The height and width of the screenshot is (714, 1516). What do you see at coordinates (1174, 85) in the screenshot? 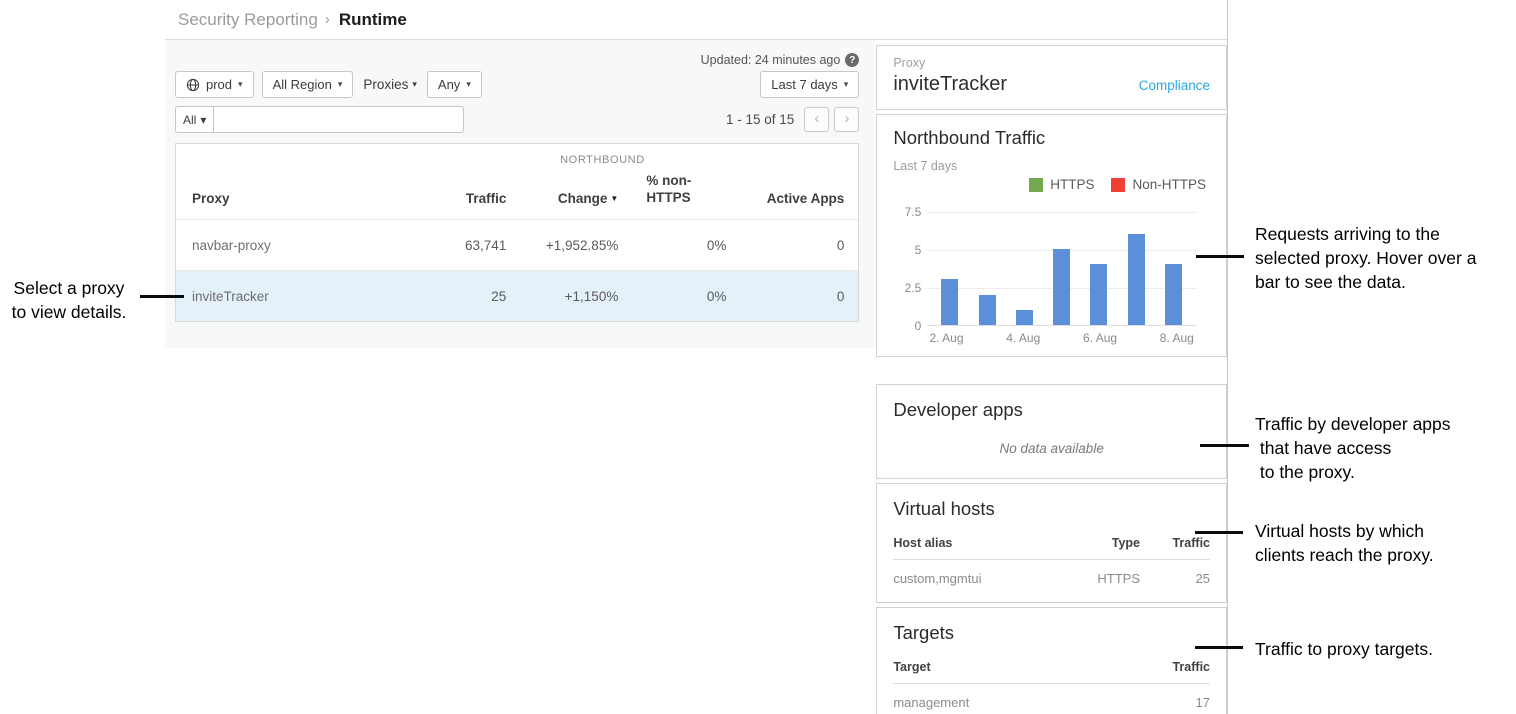
I see `compliance-link: Compliance` at bounding box center [1174, 85].